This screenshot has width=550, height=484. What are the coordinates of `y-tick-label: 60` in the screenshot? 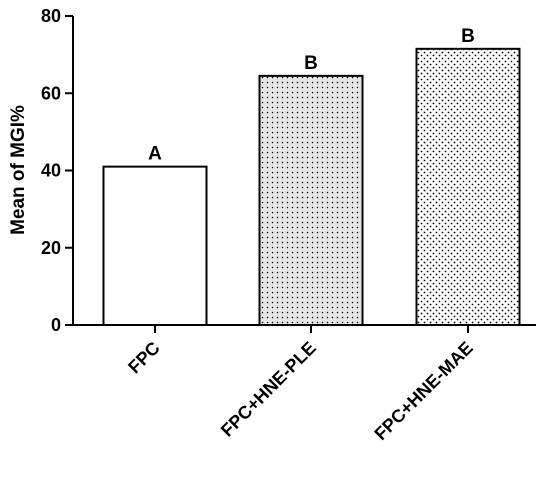 It's located at (51, 93).